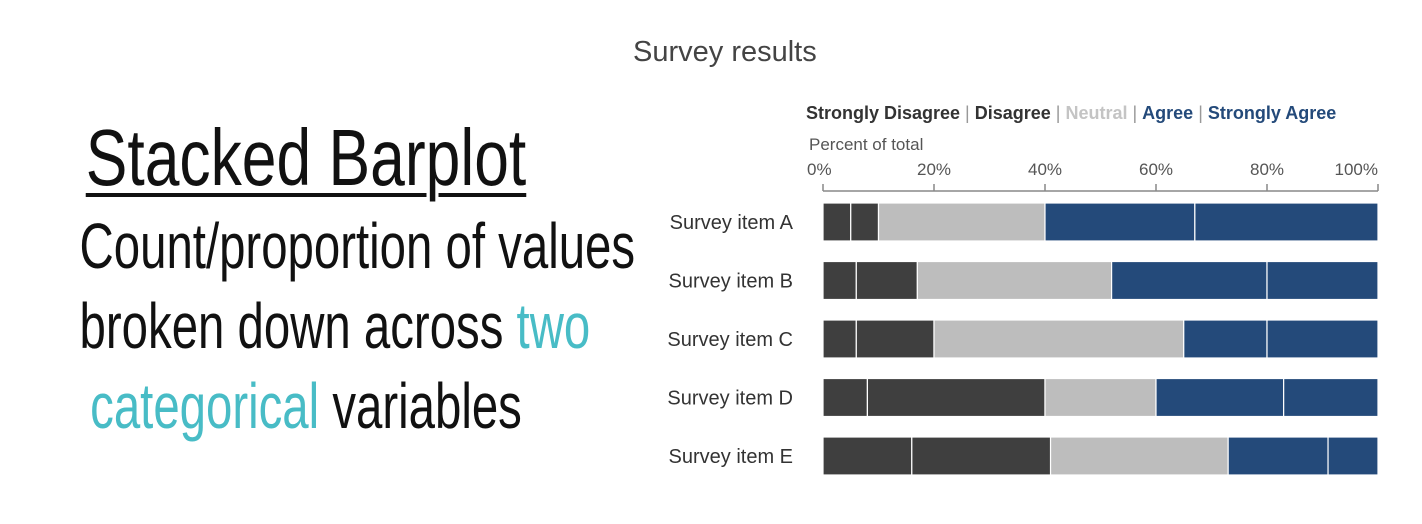 The height and width of the screenshot is (524, 1422). Describe the element at coordinates (420, 406) in the screenshot. I see `description-line-3-text: variables` at that location.